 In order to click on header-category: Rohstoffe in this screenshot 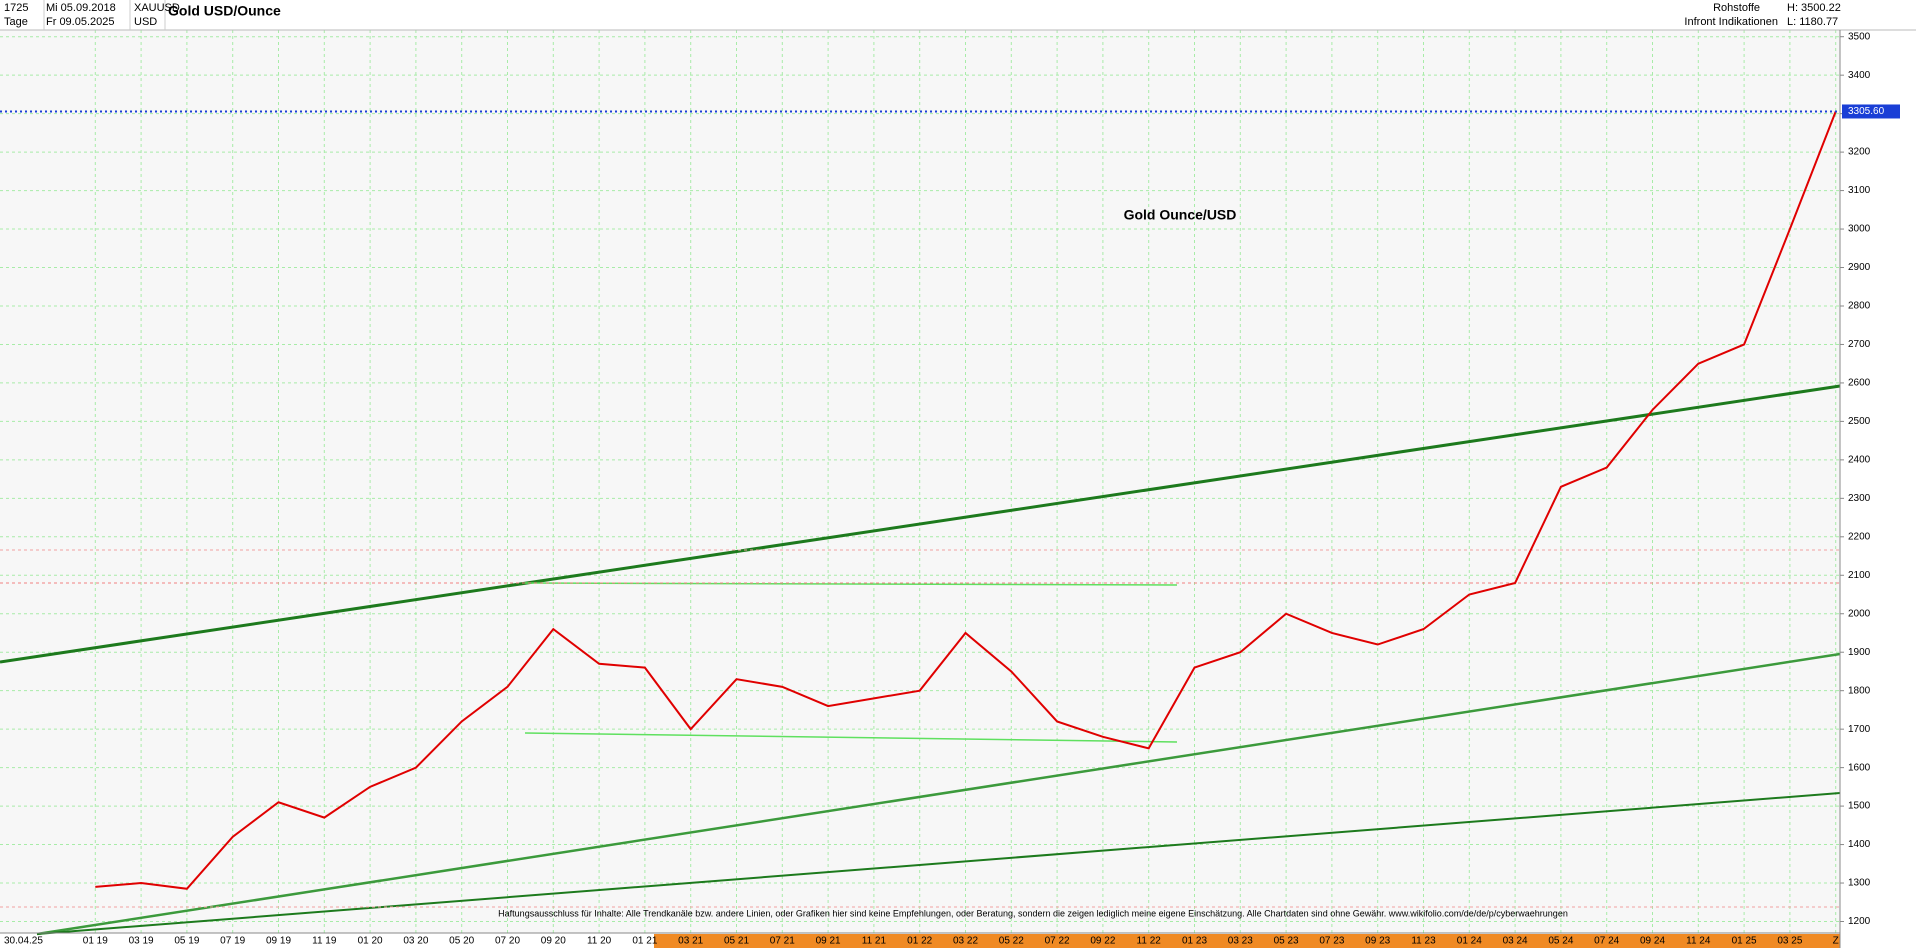, I will do `click(1736, 8)`.